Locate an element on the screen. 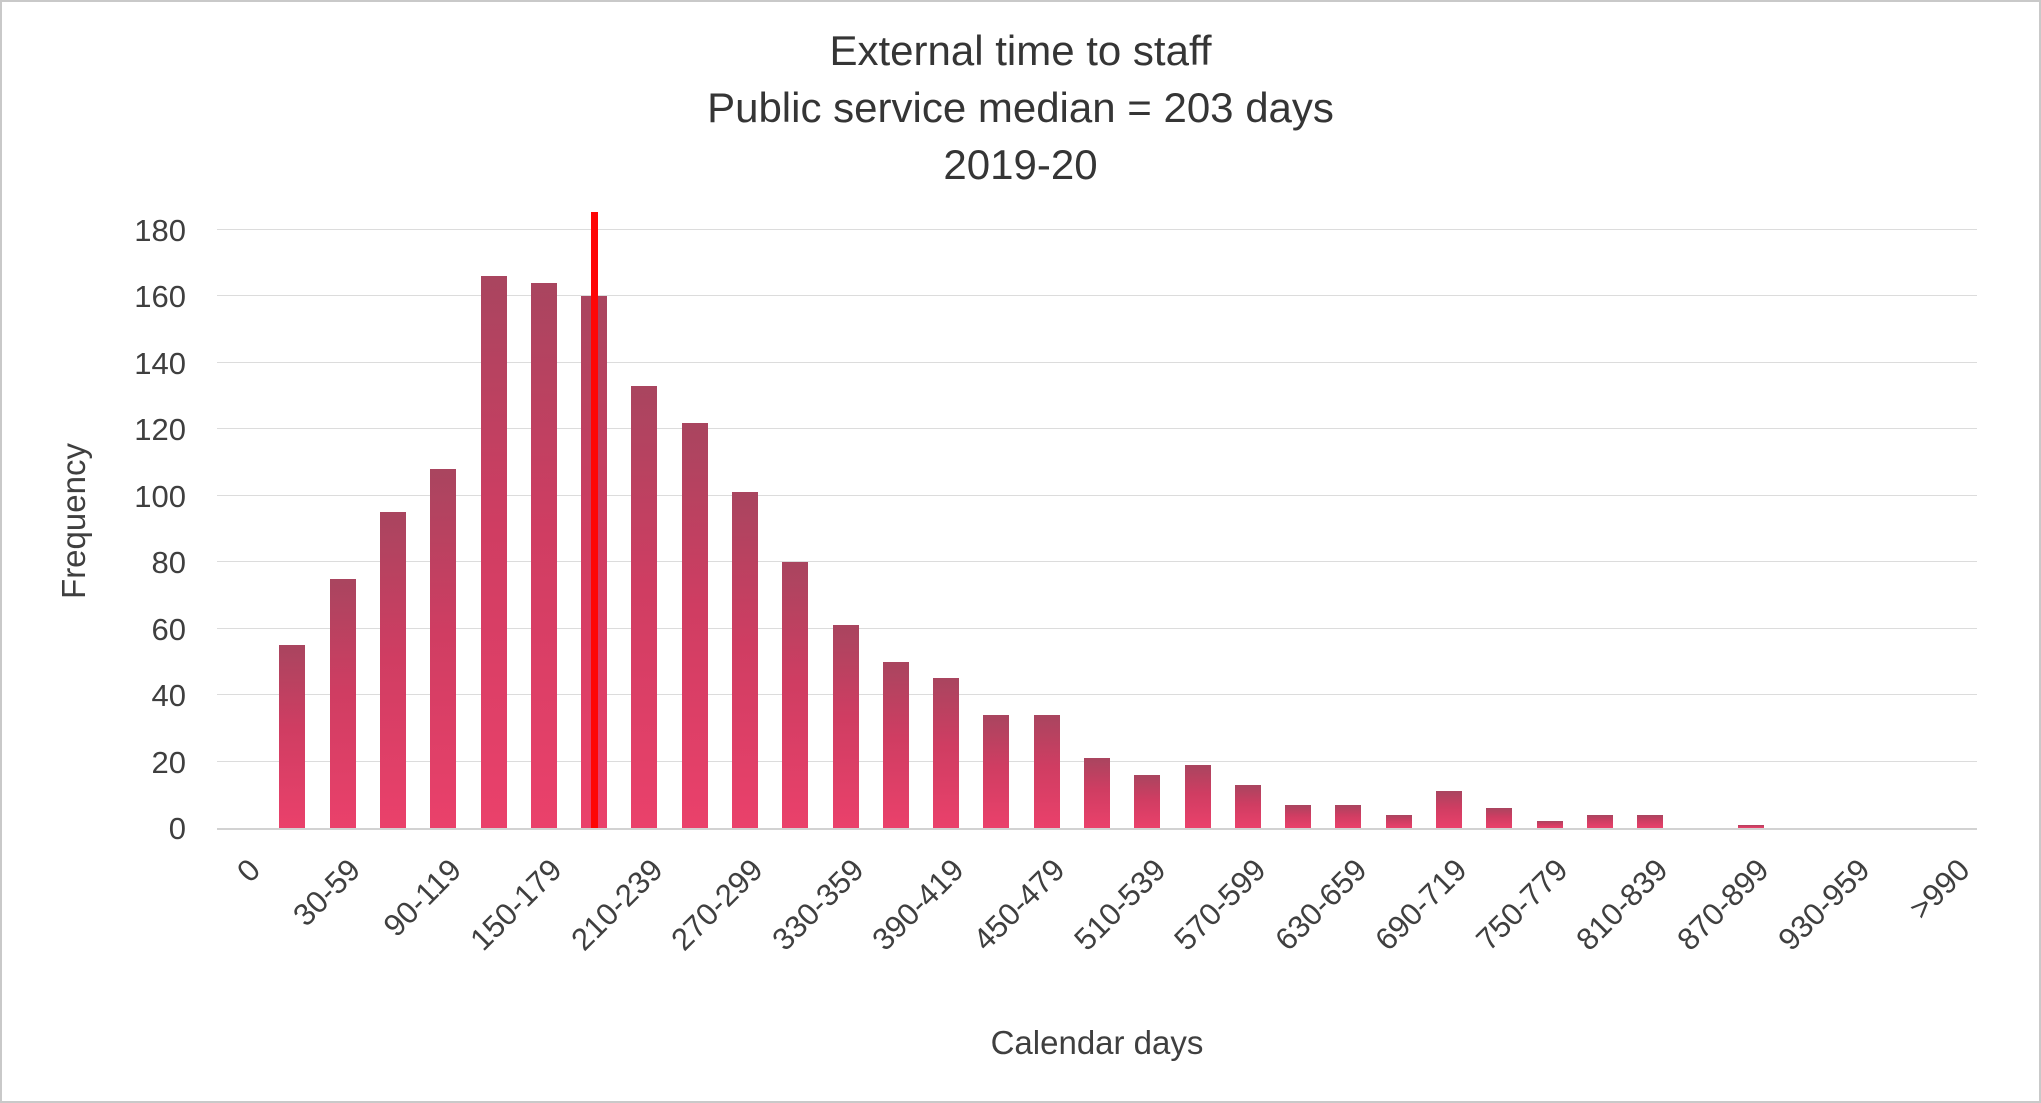 Image resolution: width=2041 pixels, height=1103 pixels. x-tick-label: 330-359 is located at coordinates (818, 905).